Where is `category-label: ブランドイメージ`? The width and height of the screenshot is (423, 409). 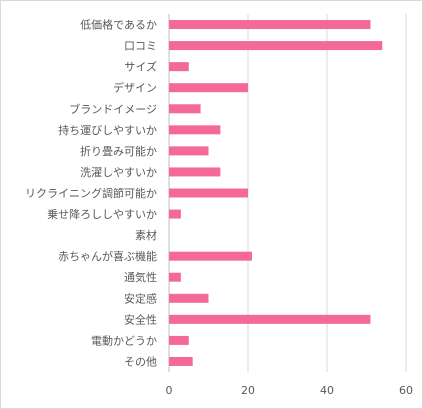
category-label: ブランドイメージ is located at coordinates (113, 109).